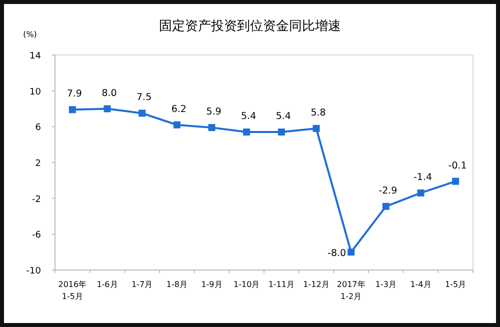  What do you see at coordinates (388, 190) in the screenshot?
I see `data-label: -2.9` at bounding box center [388, 190].